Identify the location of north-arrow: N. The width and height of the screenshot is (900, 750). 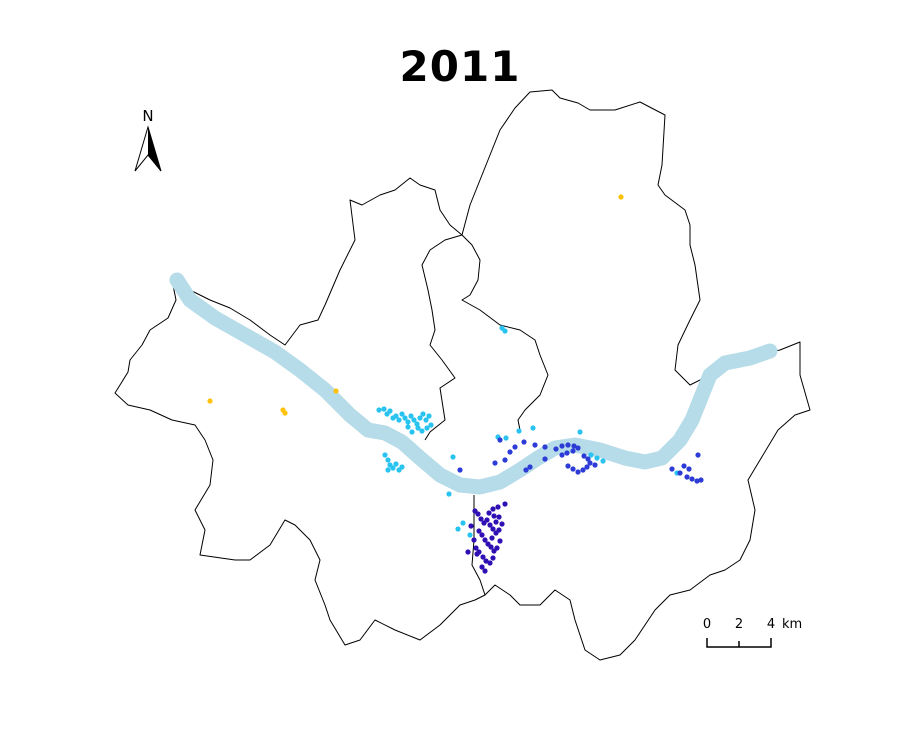
(148, 139).